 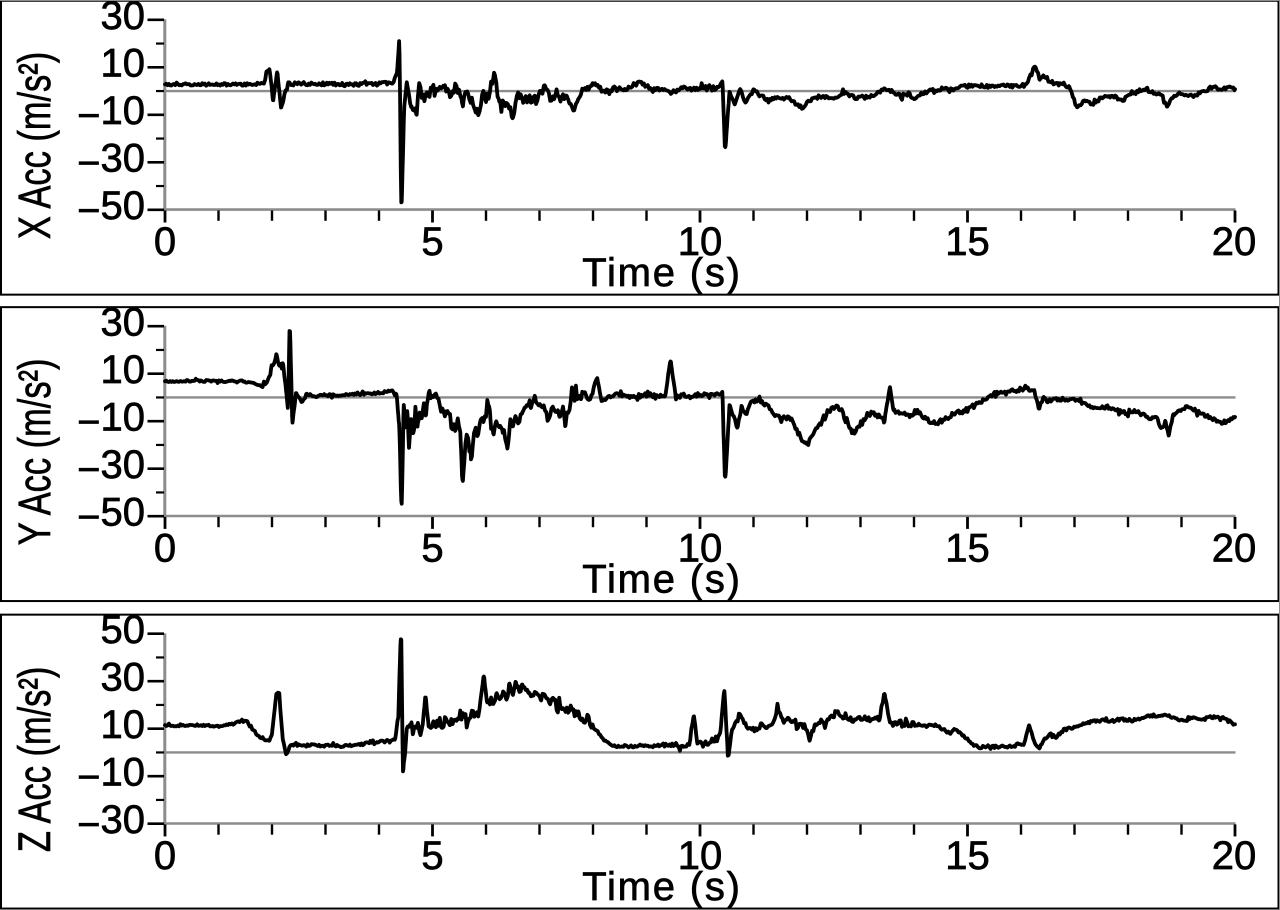 I want to click on svg-text: X Acc (m/s²), so click(x=35, y=145).